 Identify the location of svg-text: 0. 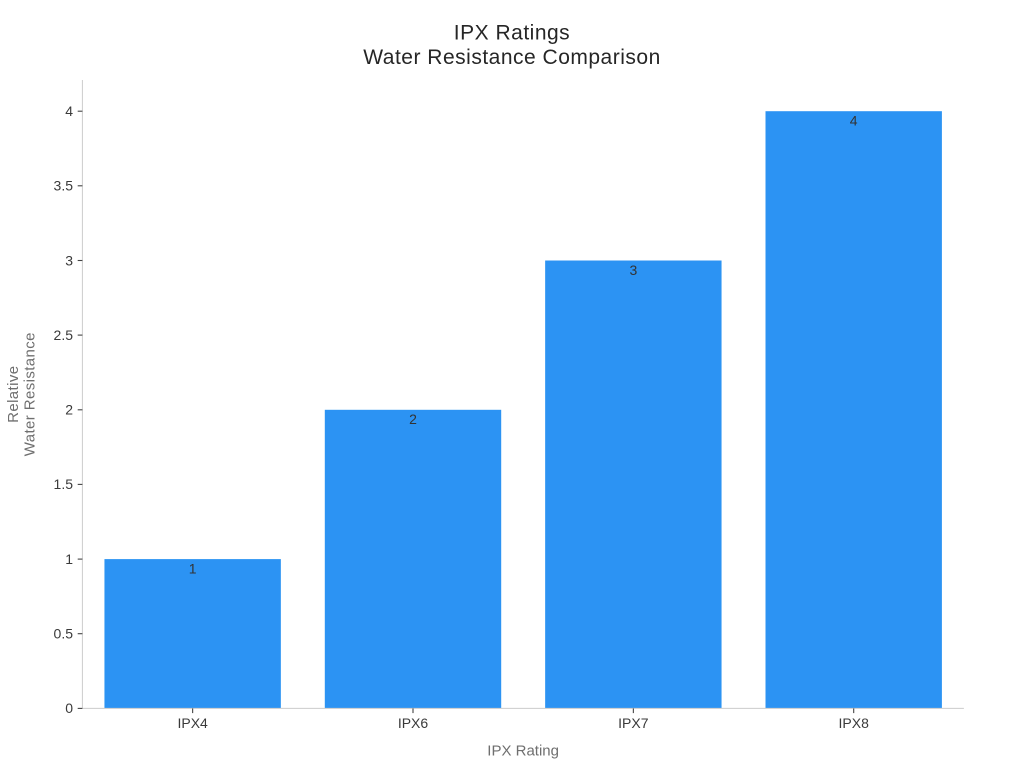
(69, 708).